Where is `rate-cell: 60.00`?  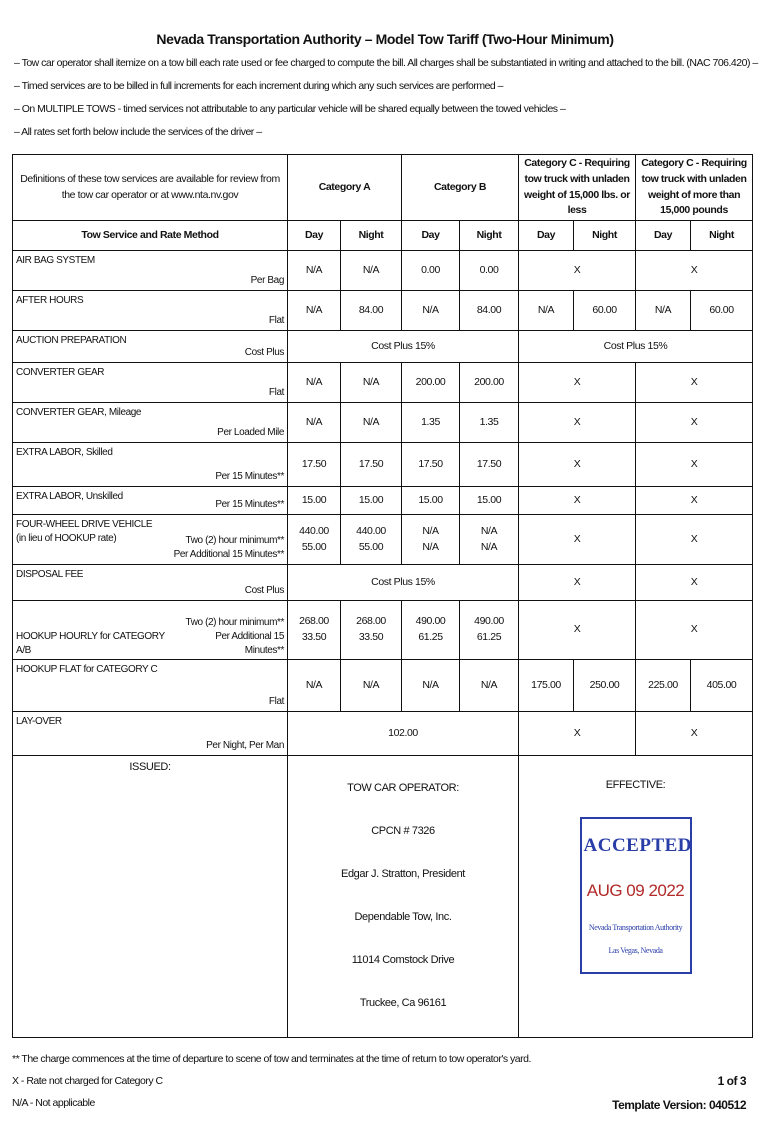
rate-cell: 60.00 is located at coordinates (605, 310).